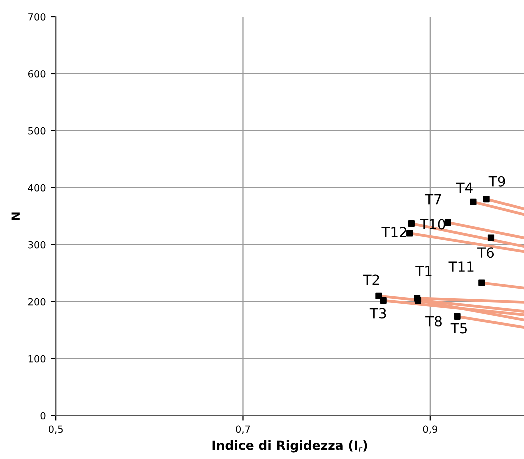 The image size is (524, 459). Describe the element at coordinates (424, 271) in the screenshot. I see `annotation: T1` at that location.